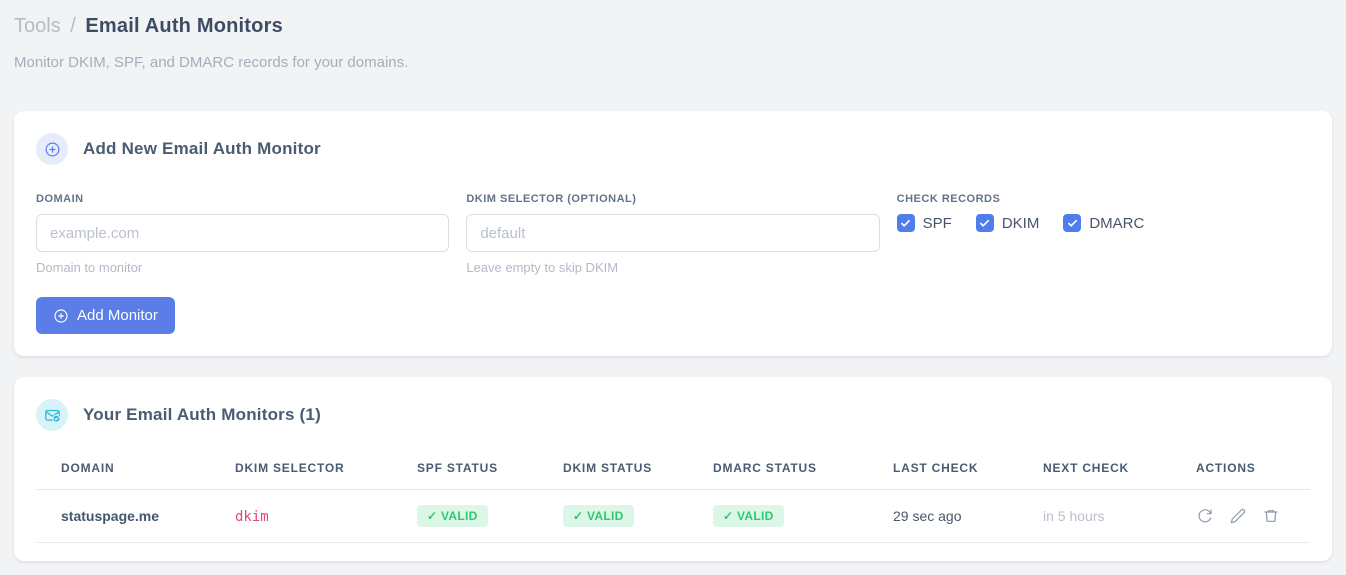  What do you see at coordinates (202, 148) in the screenshot?
I see `add-monitor-card-title: Add New Email Auth Monitor` at bounding box center [202, 148].